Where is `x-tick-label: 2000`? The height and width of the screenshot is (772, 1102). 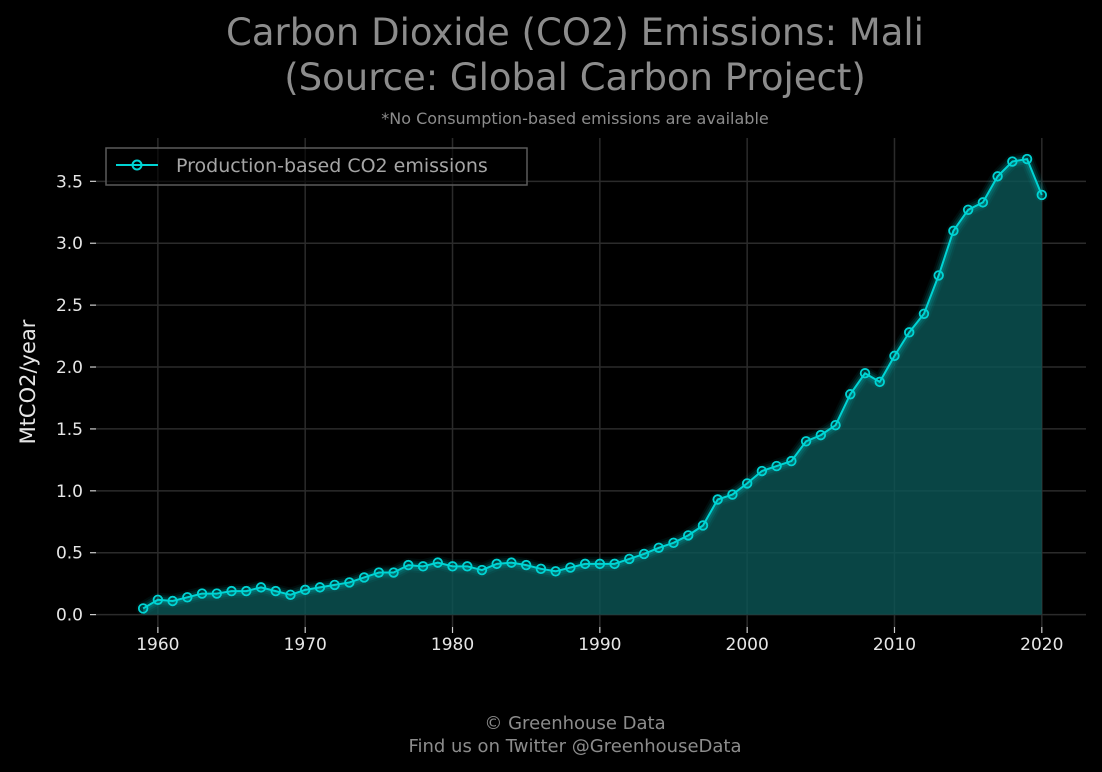 x-tick-label: 2000 is located at coordinates (747, 645).